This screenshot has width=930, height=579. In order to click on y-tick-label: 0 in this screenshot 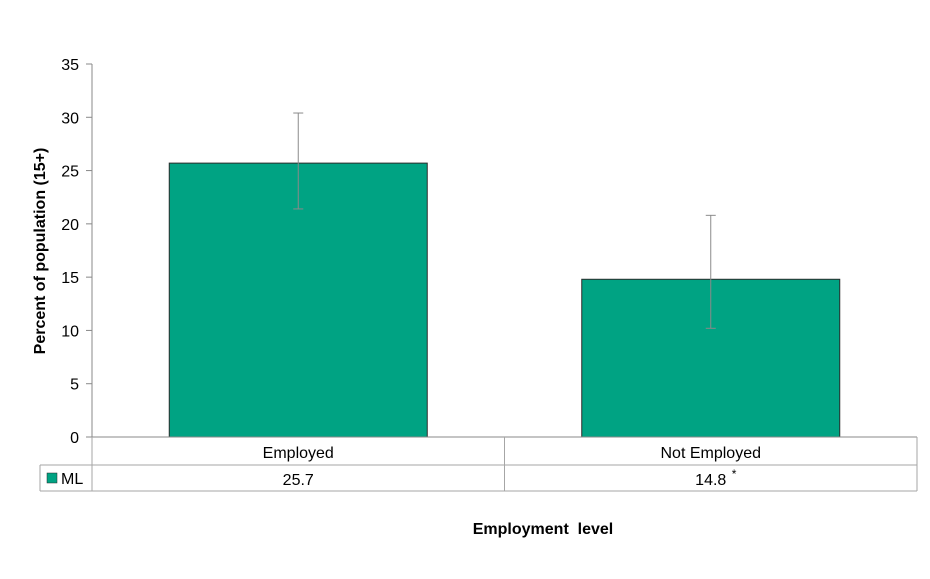, I will do `click(74, 438)`.